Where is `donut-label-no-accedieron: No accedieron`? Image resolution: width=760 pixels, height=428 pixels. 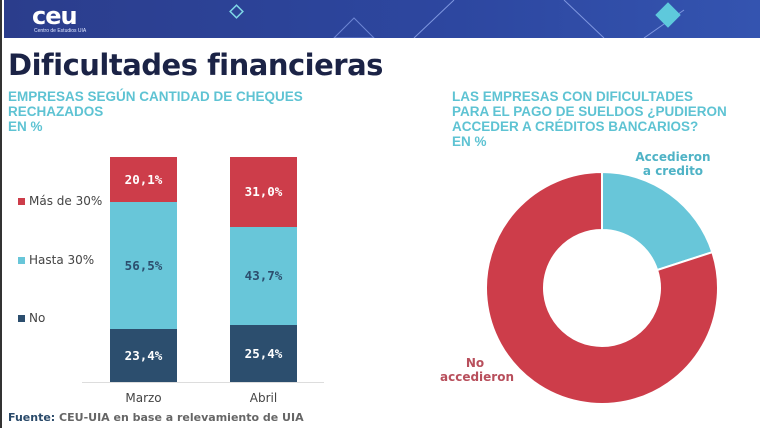
donut-label-no-accedieron: No accedieron is located at coordinates (477, 370).